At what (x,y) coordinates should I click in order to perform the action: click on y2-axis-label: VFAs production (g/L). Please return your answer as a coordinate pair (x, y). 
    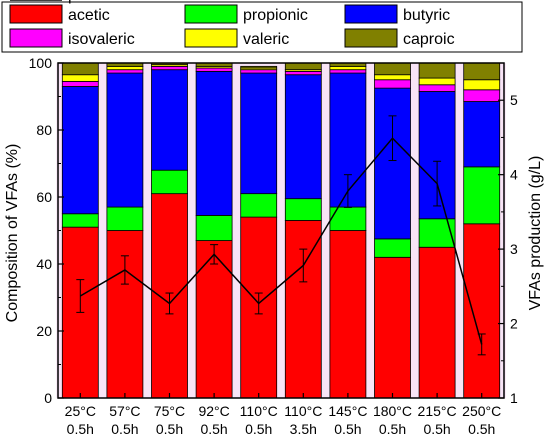
    Looking at the image, I should click on (535, 233).